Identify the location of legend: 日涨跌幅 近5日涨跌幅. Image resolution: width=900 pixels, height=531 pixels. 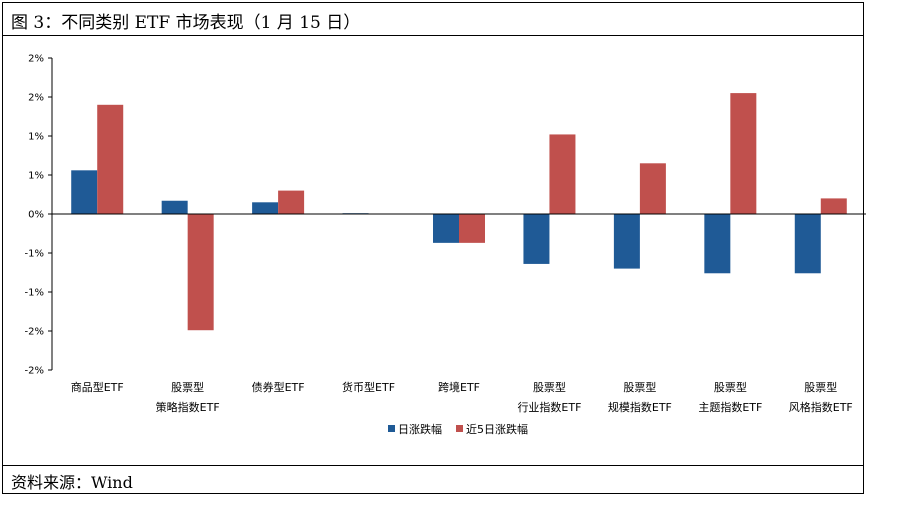
(458, 429).